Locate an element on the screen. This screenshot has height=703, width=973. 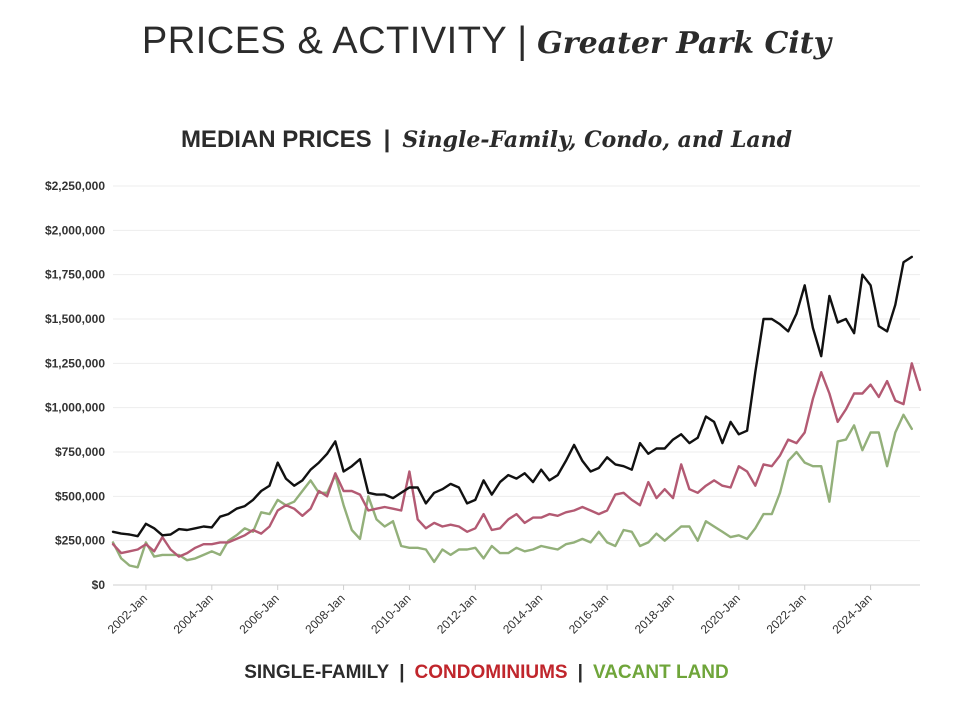
x-tick-label: 2024-Jan is located at coordinates (851, 613).